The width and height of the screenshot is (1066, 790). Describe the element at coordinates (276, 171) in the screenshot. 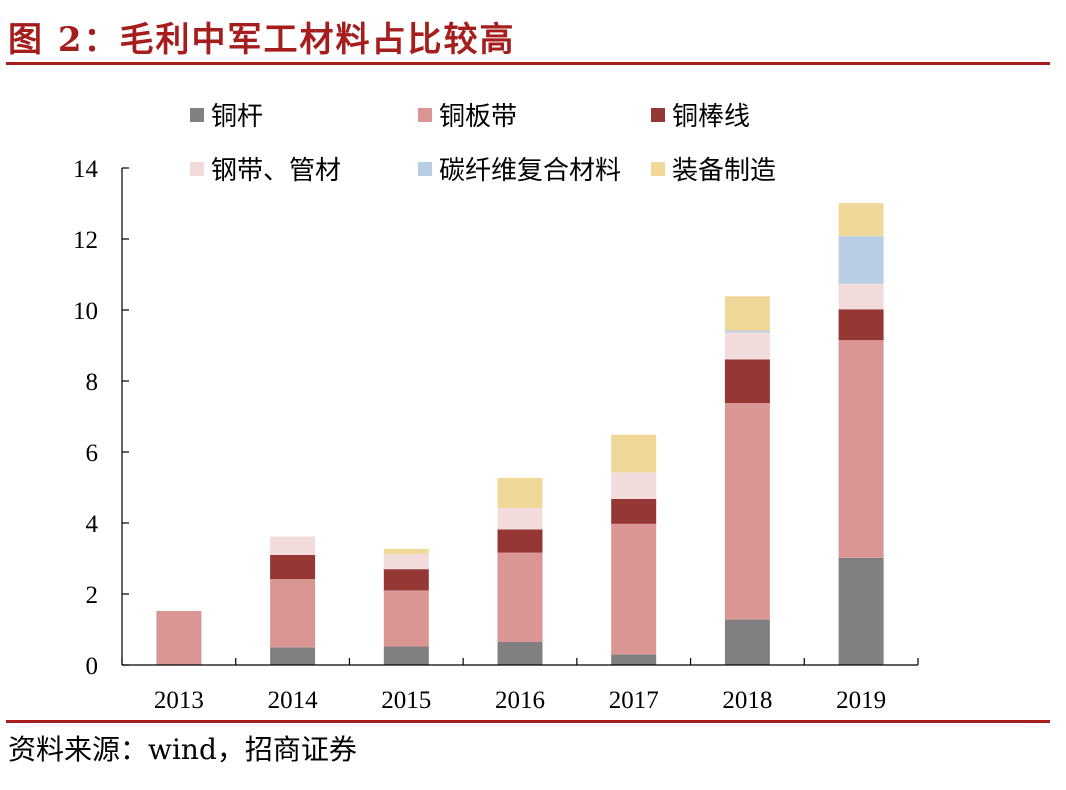

I see `legend-label-3: 钢带、管材` at that location.